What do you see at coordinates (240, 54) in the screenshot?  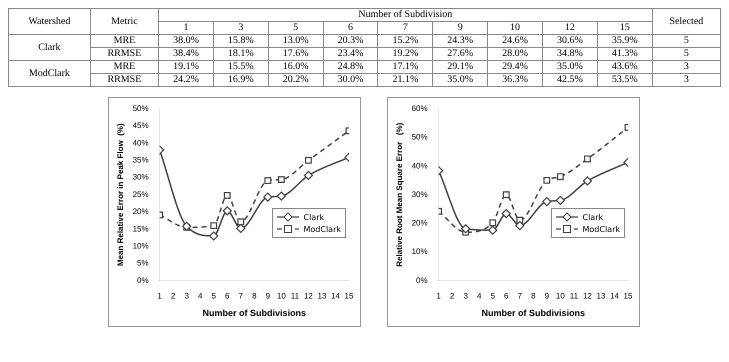 I see `data-label: 18.1%` at bounding box center [240, 54].